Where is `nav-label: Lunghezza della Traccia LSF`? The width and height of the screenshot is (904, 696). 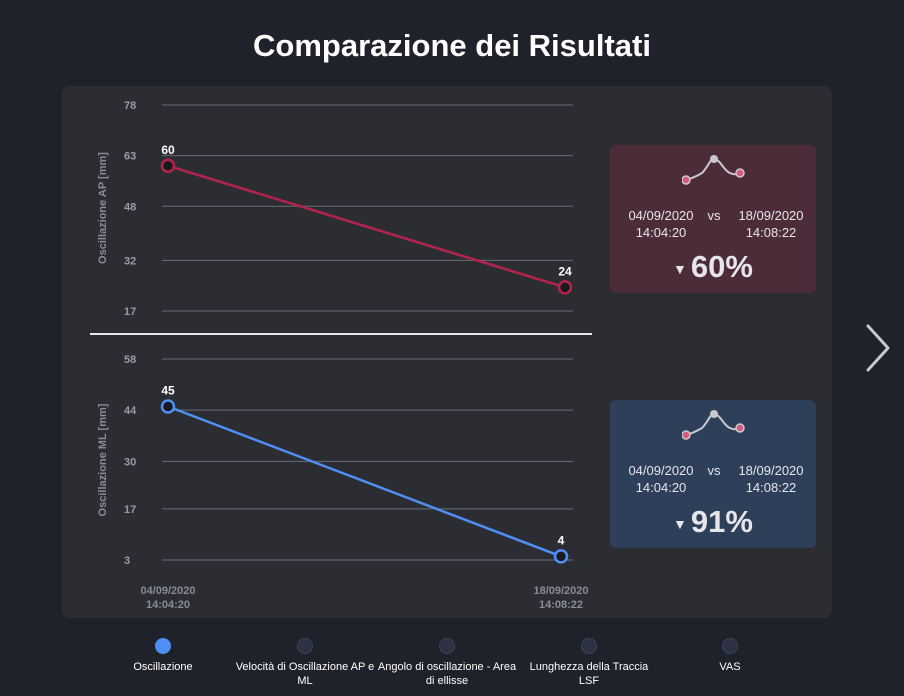 nav-label: Lunghezza della Traccia LSF is located at coordinates (589, 674).